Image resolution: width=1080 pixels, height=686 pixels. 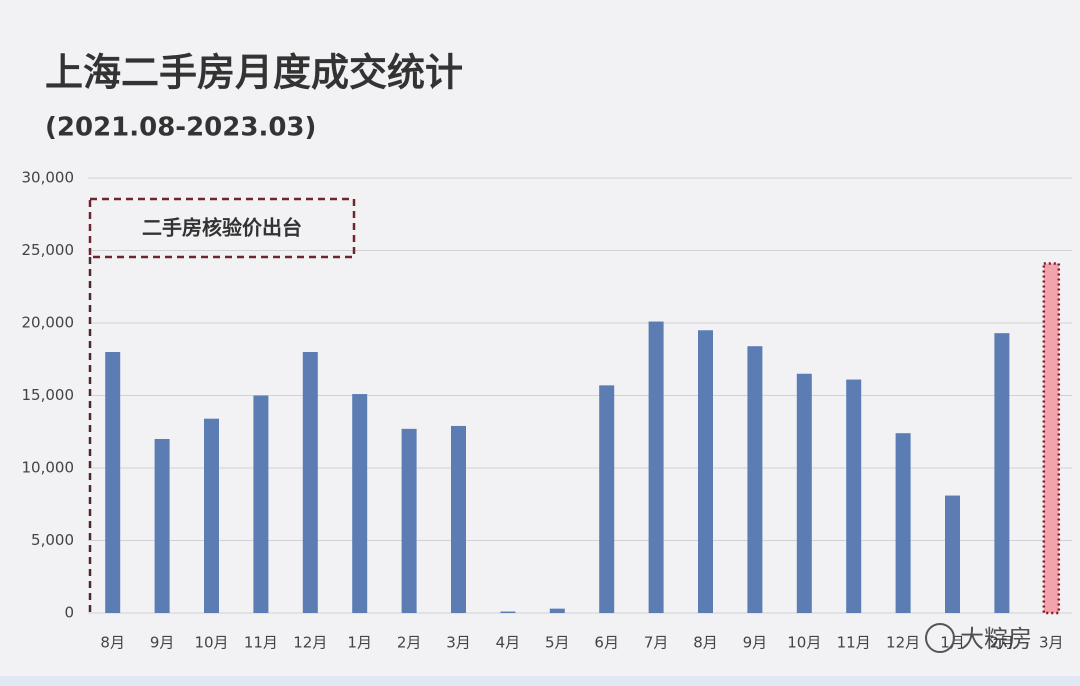 I want to click on x-tick-label: 6月, so click(x=606, y=643).